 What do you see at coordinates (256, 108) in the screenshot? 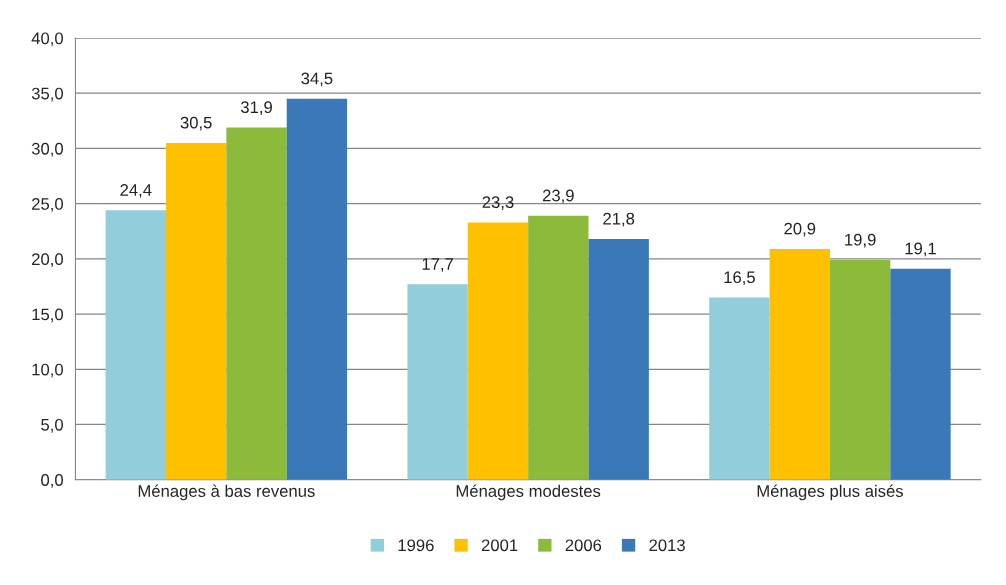
I see `data-label: 31,9` at bounding box center [256, 108].